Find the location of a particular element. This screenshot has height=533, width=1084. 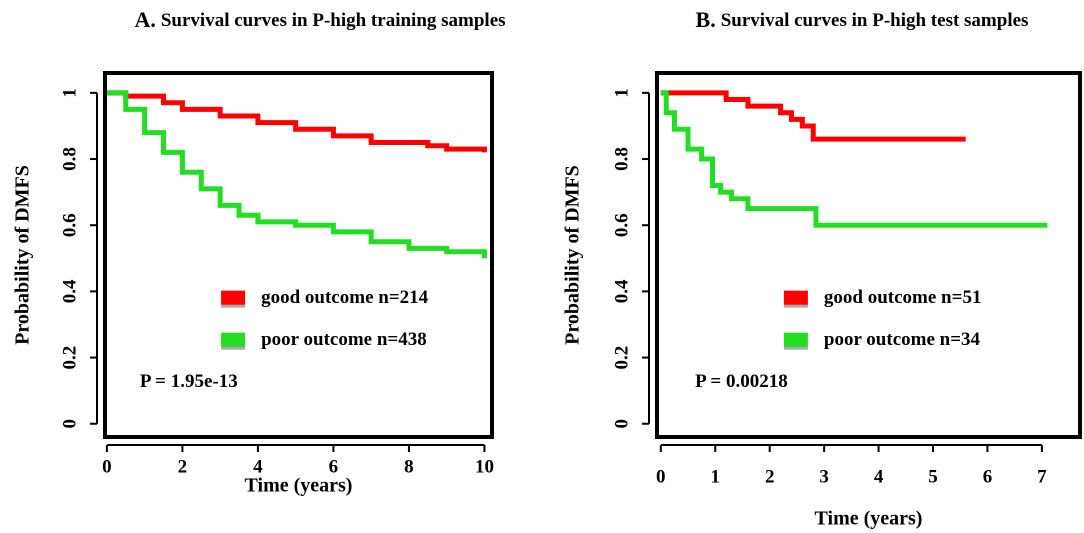

legend-label: good outcome n=214 is located at coordinates (345, 297).